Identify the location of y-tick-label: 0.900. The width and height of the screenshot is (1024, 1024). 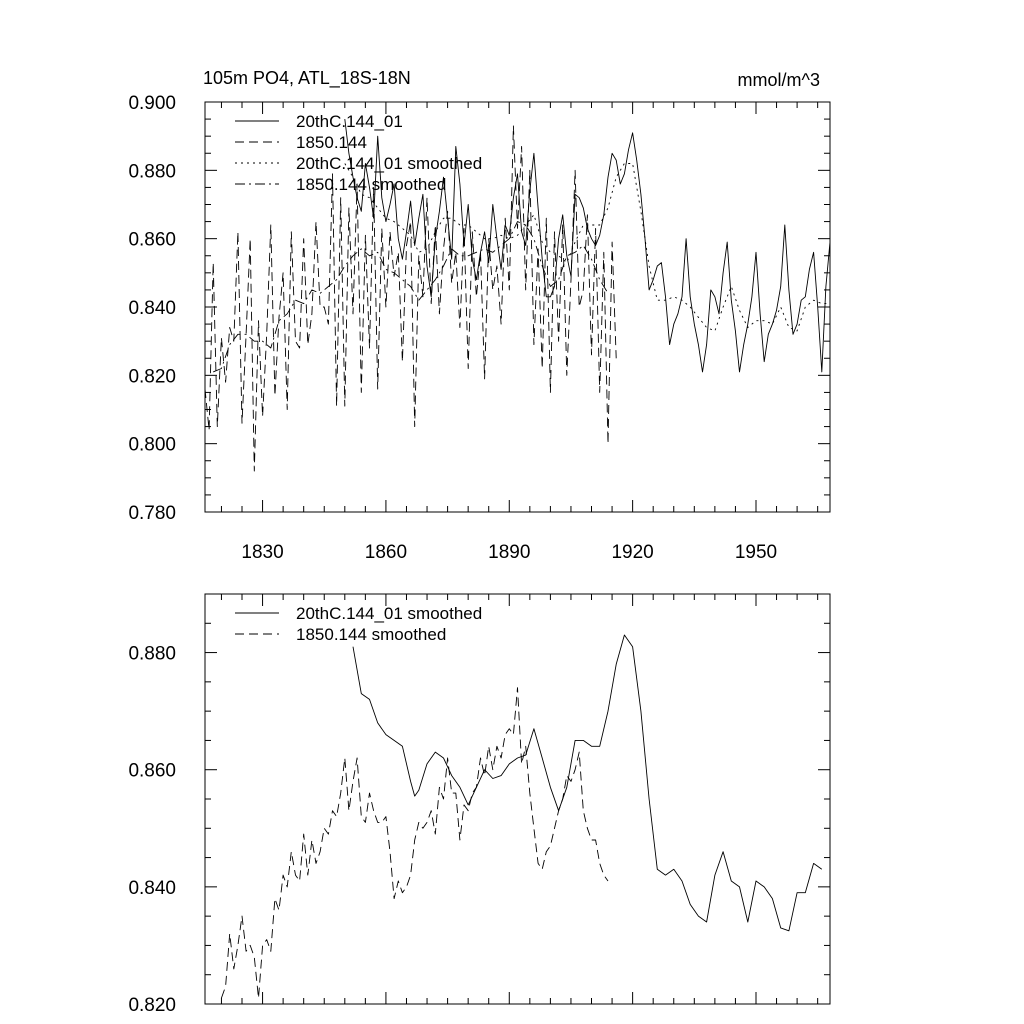
(152, 103).